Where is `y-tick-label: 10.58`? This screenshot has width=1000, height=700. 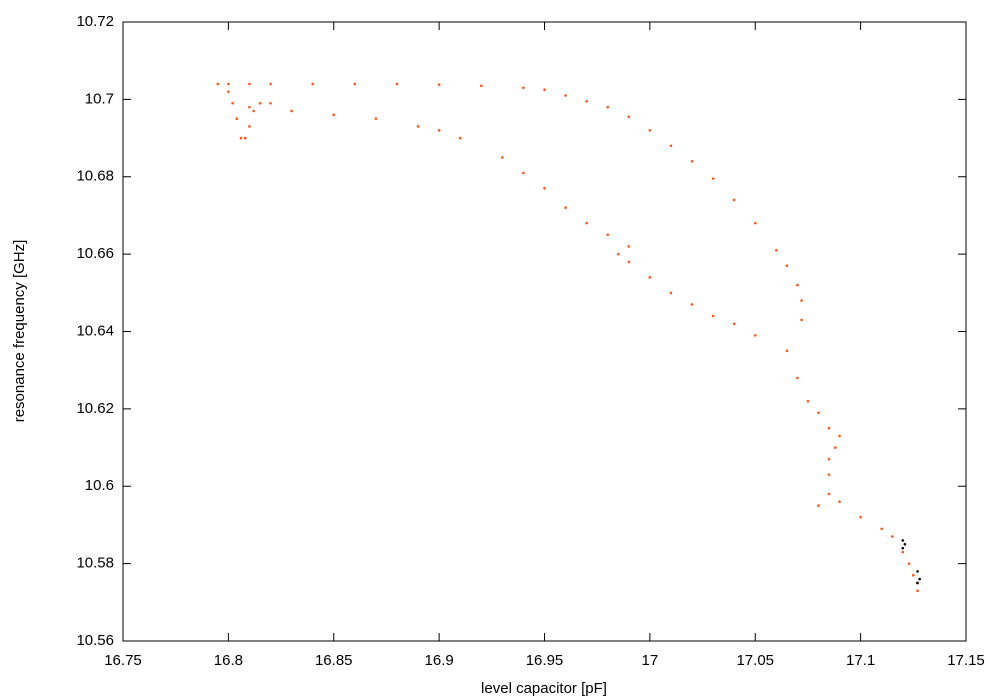
y-tick-label: 10.58 is located at coordinates (95, 563).